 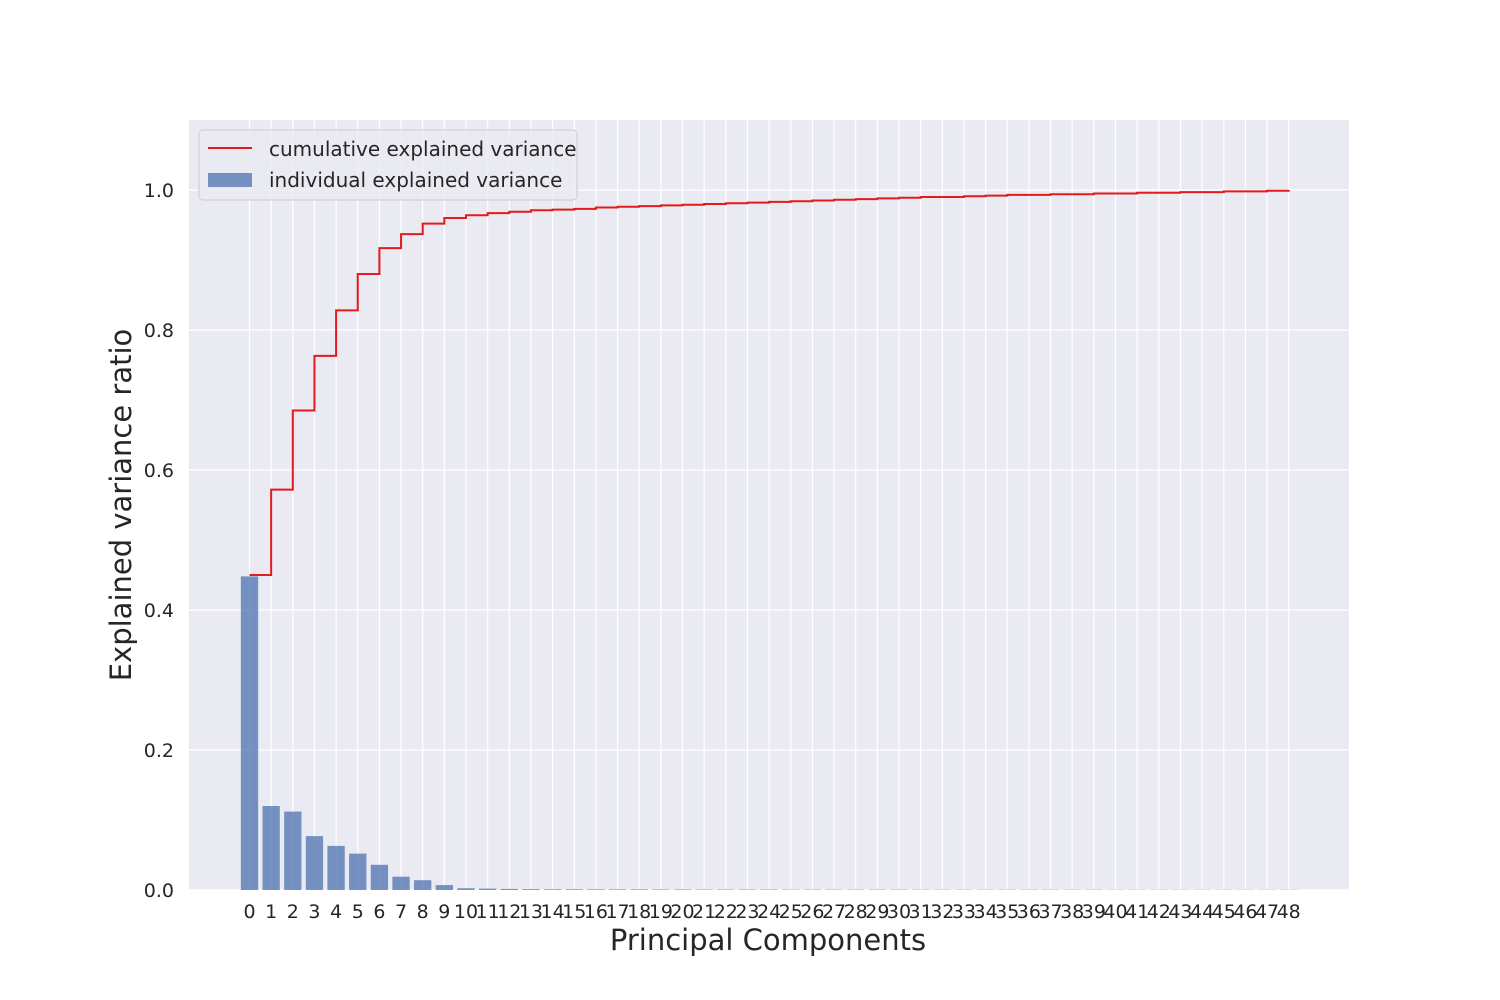 What do you see at coordinates (509, 912) in the screenshot?
I see `x-tick-label: 12` at bounding box center [509, 912].